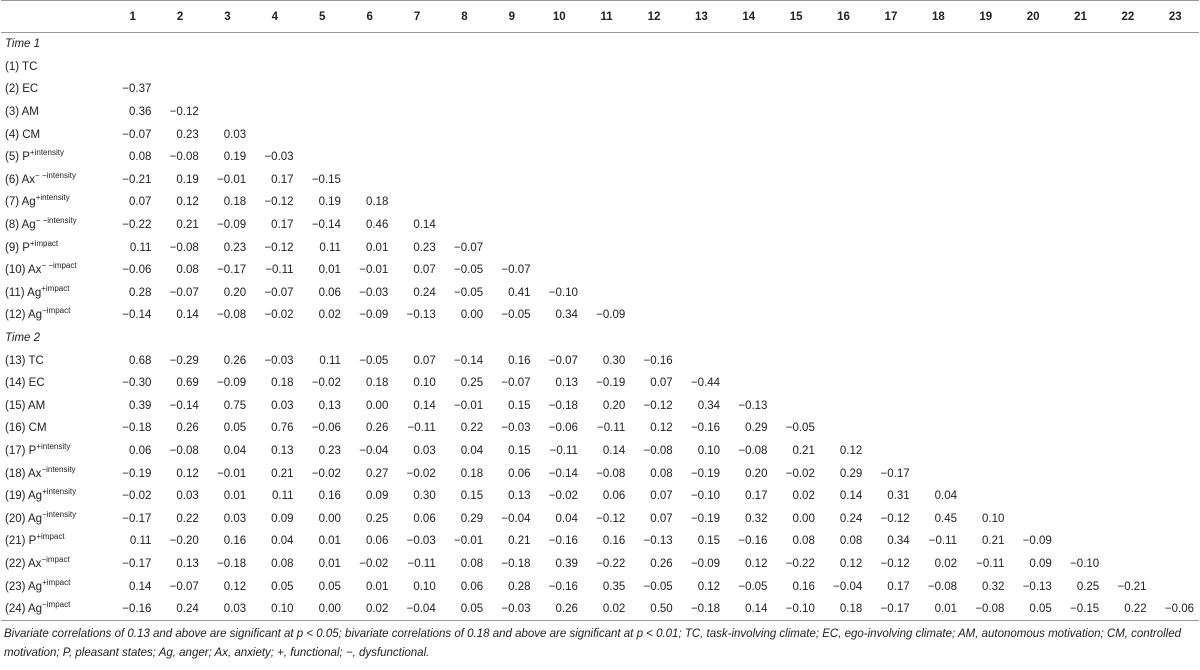 Image resolution: width=1200 pixels, height=670 pixels. What do you see at coordinates (20, 202) in the screenshot?
I see `row-label-text: (7) Ag` at bounding box center [20, 202].